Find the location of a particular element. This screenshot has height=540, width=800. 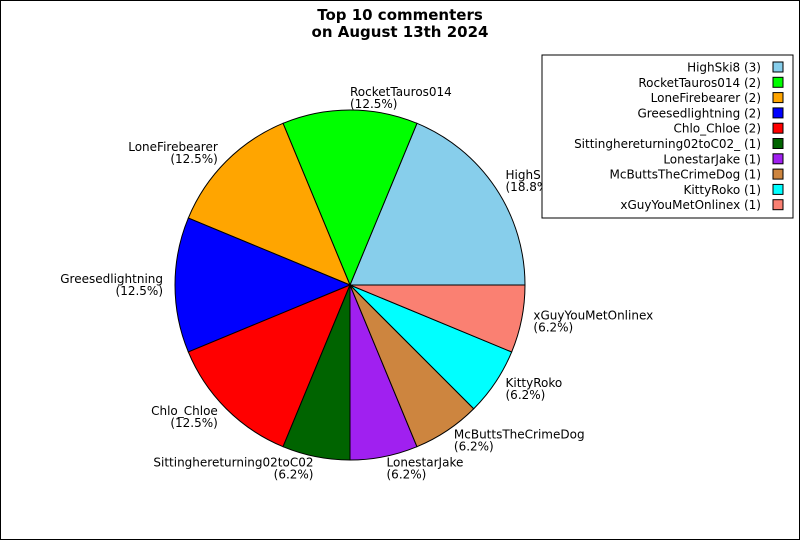

slice-percent-lonestarjake: (6.2%) is located at coordinates (407, 474).